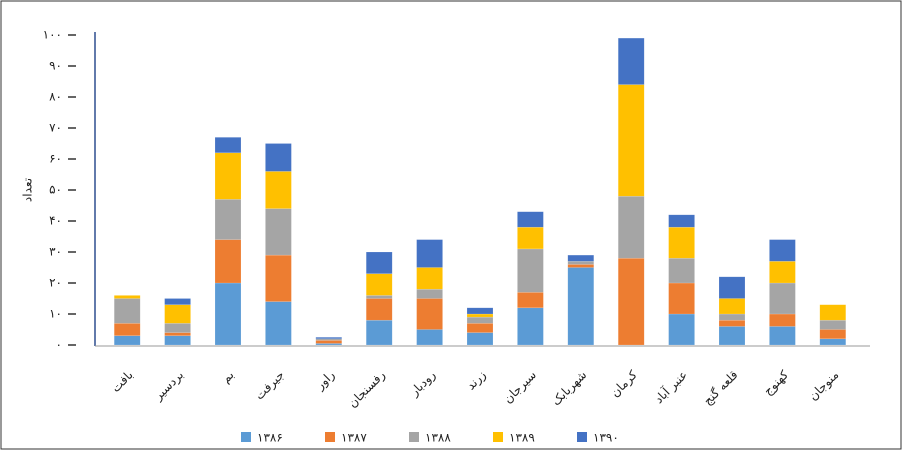 This screenshot has height=450, width=902. I want to click on y-tick-label: ۶۰, so click(55, 159).